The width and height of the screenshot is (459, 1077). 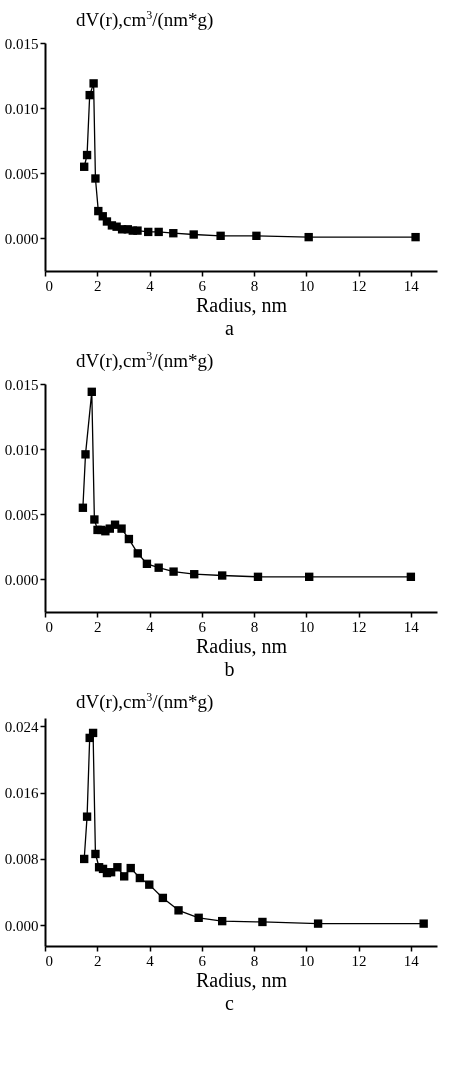 What do you see at coordinates (229, 670) in the screenshot?
I see `text: b` at bounding box center [229, 670].